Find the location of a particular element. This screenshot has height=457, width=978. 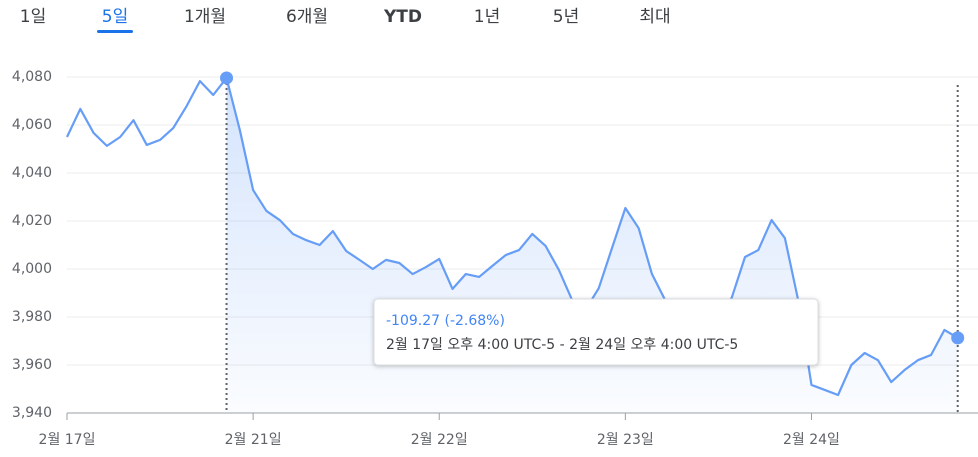

y-tick-label: 4,020 is located at coordinates (32, 221).